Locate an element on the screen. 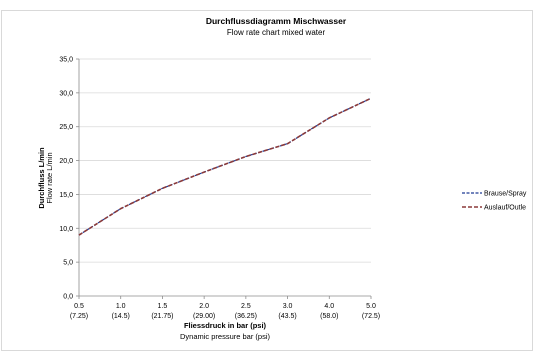 The height and width of the screenshot is (352, 534). y-tick-label: 15,0 is located at coordinates (66, 195).